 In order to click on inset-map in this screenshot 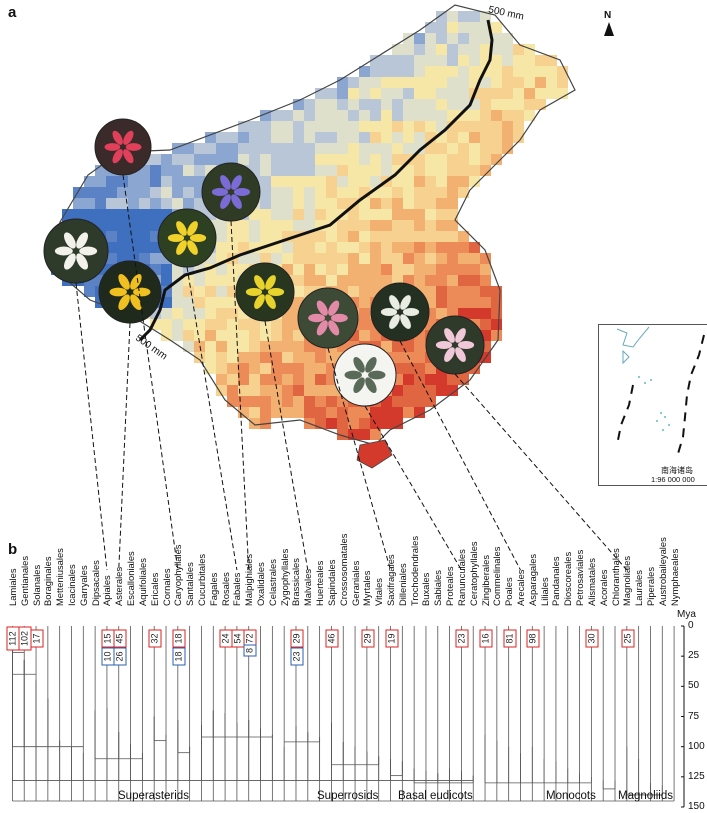, I will do `click(660, 392)`.